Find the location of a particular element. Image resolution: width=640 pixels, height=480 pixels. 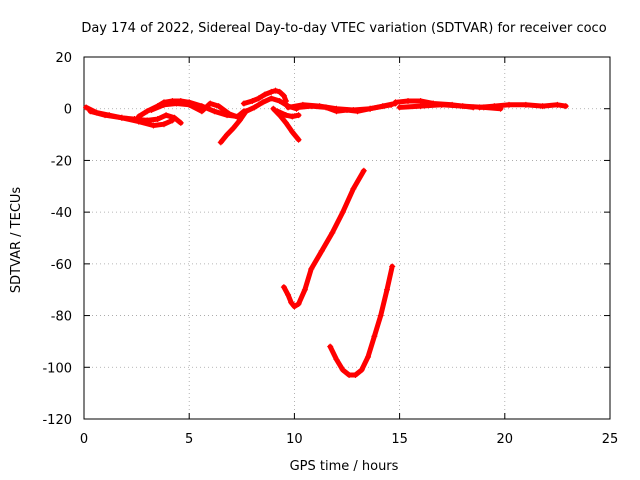

x-tick-label: 5 is located at coordinates (189, 439).